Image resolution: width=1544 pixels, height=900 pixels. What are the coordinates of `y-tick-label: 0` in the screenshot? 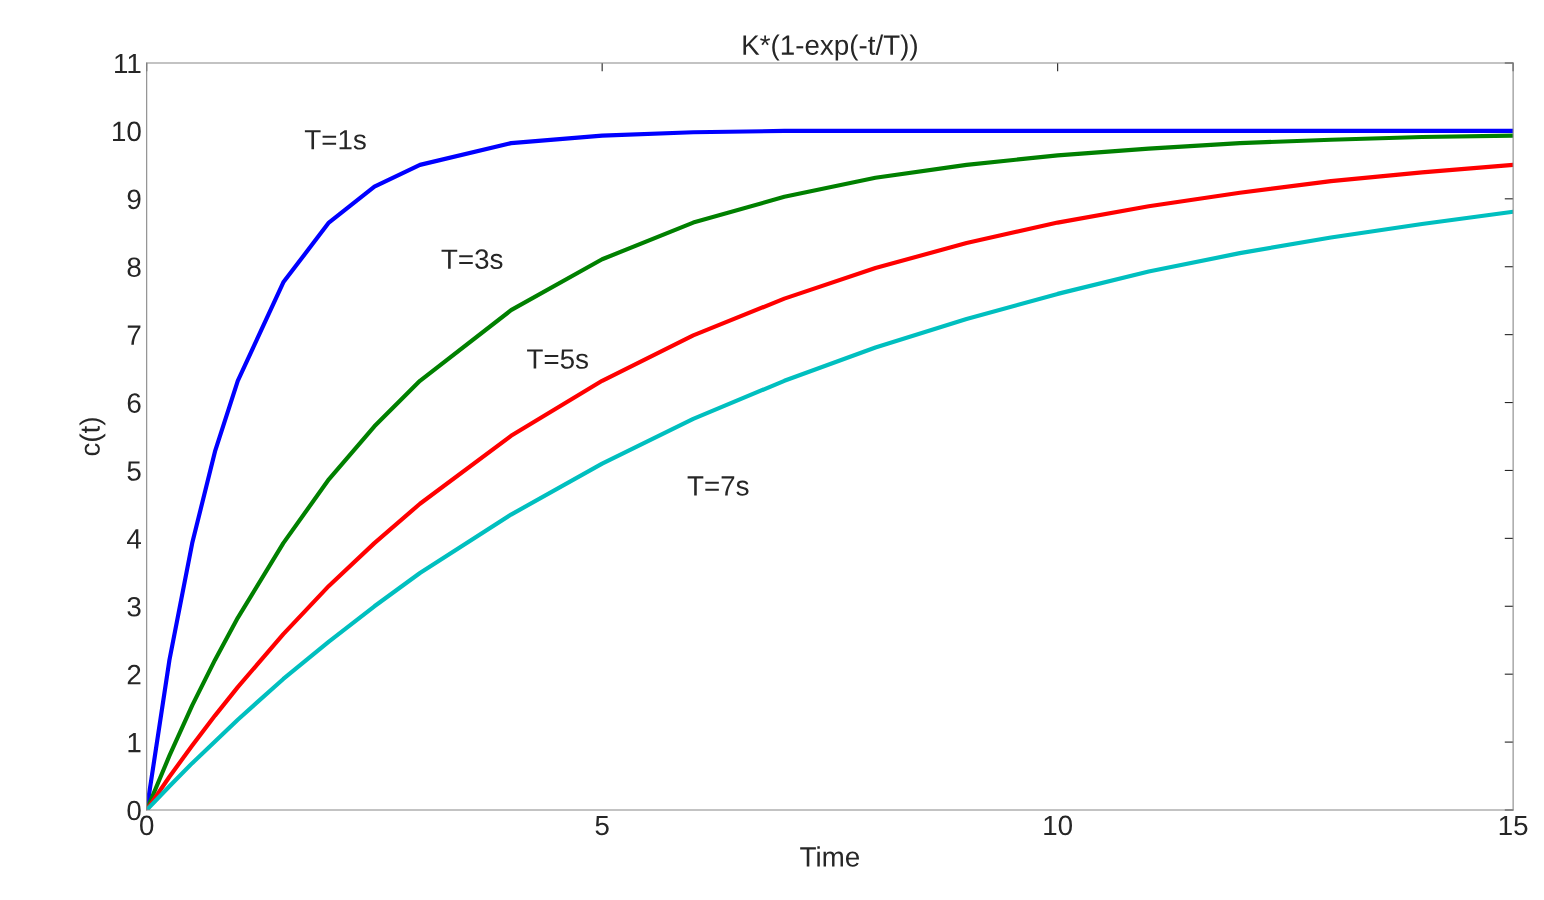 It's located at (134, 810).